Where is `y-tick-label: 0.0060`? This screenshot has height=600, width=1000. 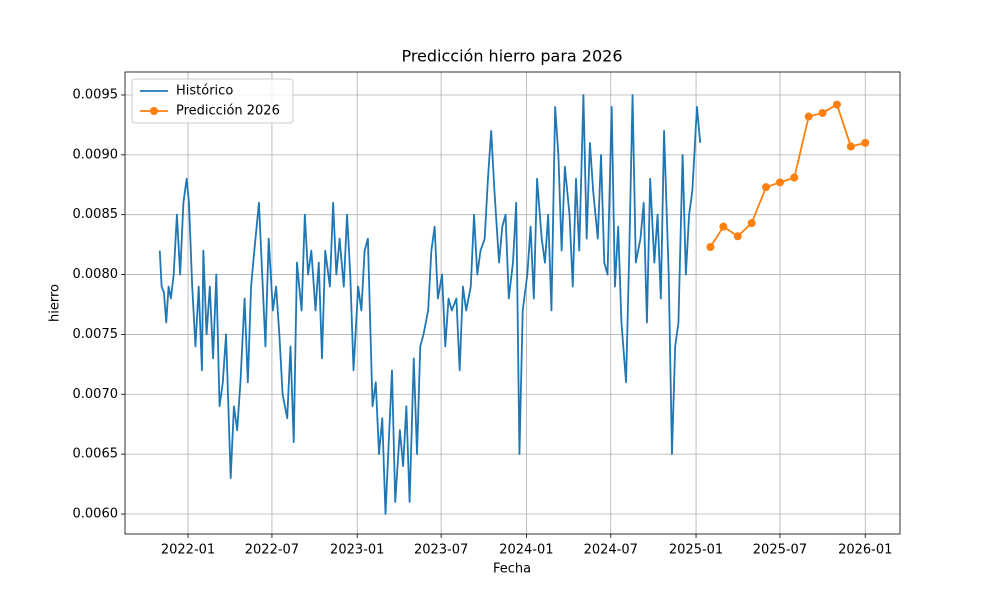 y-tick-label: 0.0060 is located at coordinates (96, 514).